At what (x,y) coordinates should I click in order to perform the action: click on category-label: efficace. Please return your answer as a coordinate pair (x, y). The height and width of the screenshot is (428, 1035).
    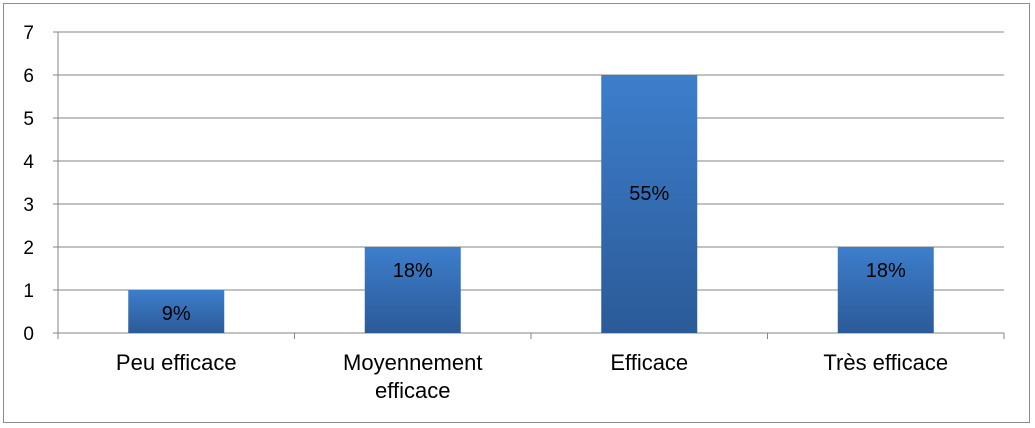
    Looking at the image, I should click on (412, 390).